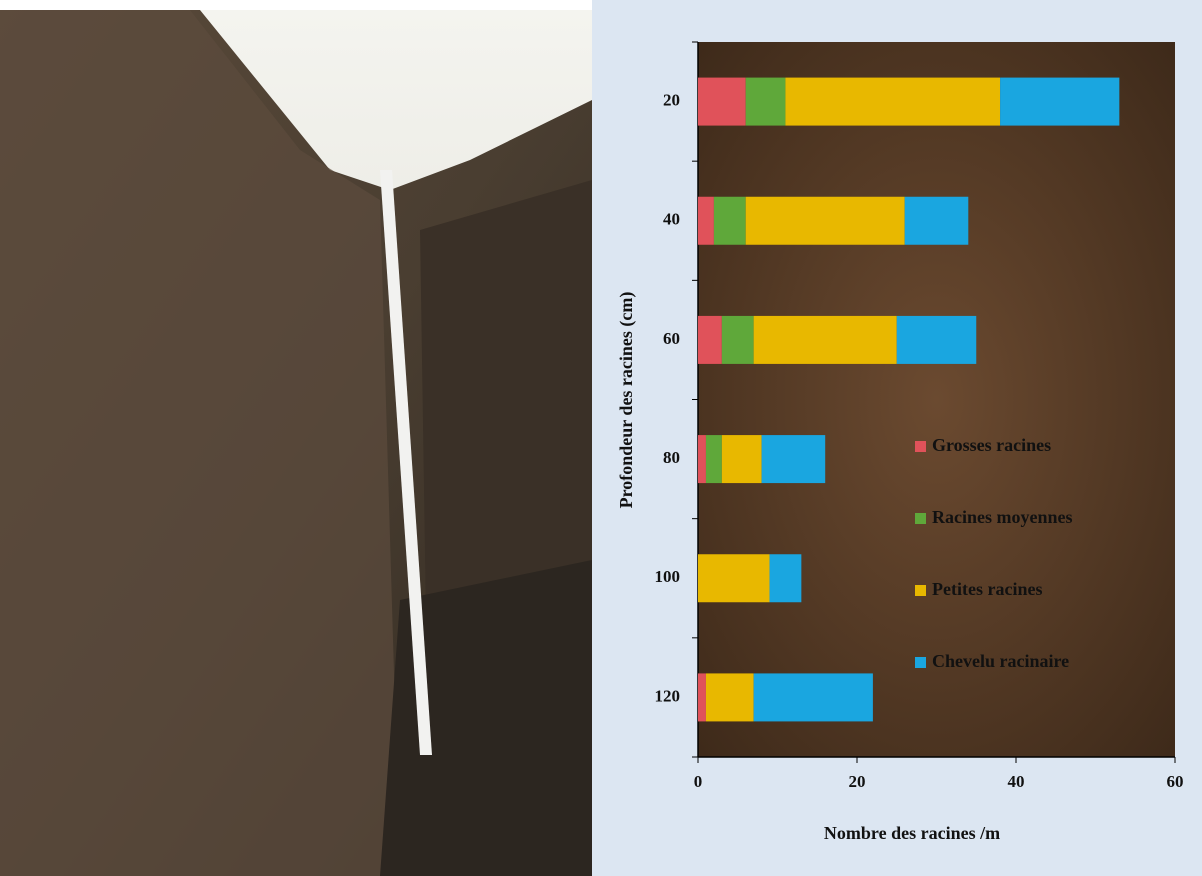  I want to click on y-tick-label: 20, so click(671, 99).